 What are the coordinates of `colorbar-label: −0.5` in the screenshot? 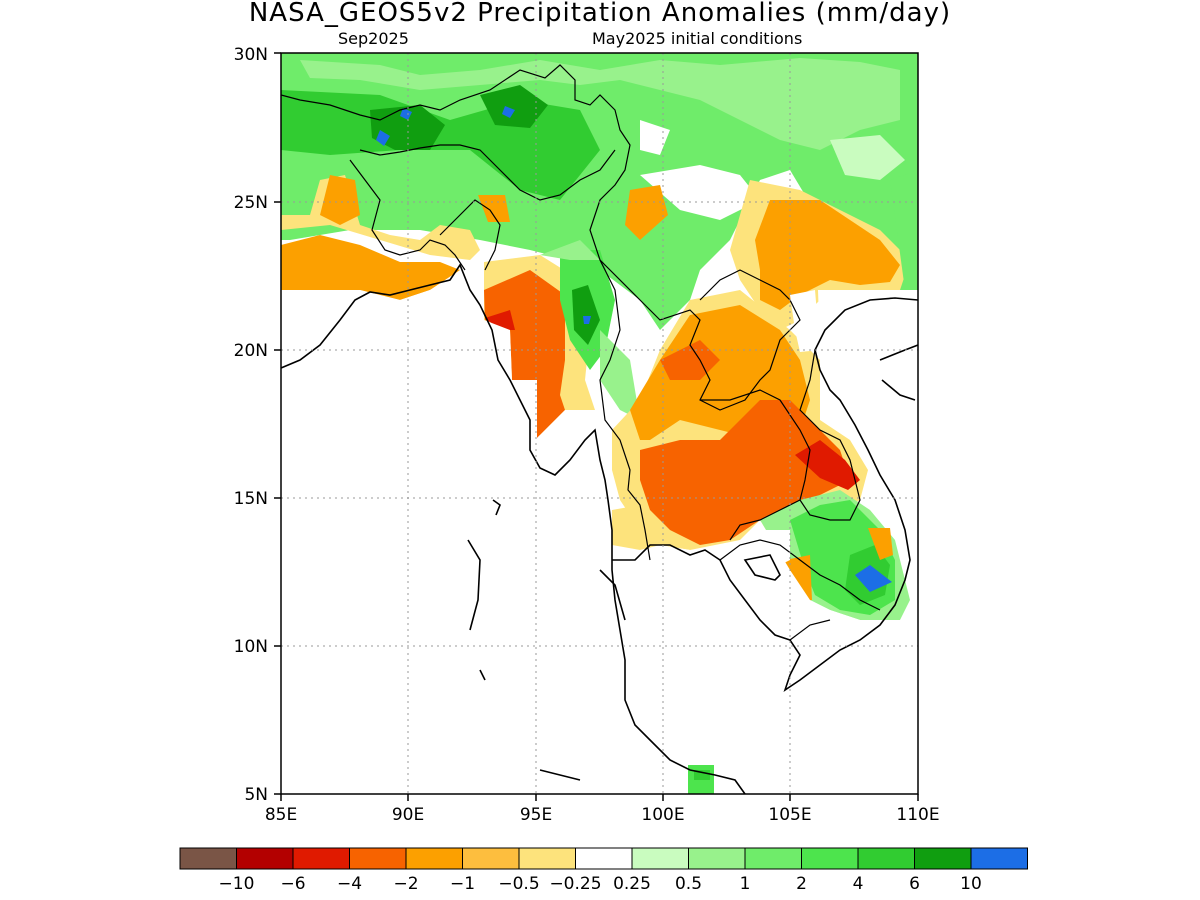 It's located at (518, 884).